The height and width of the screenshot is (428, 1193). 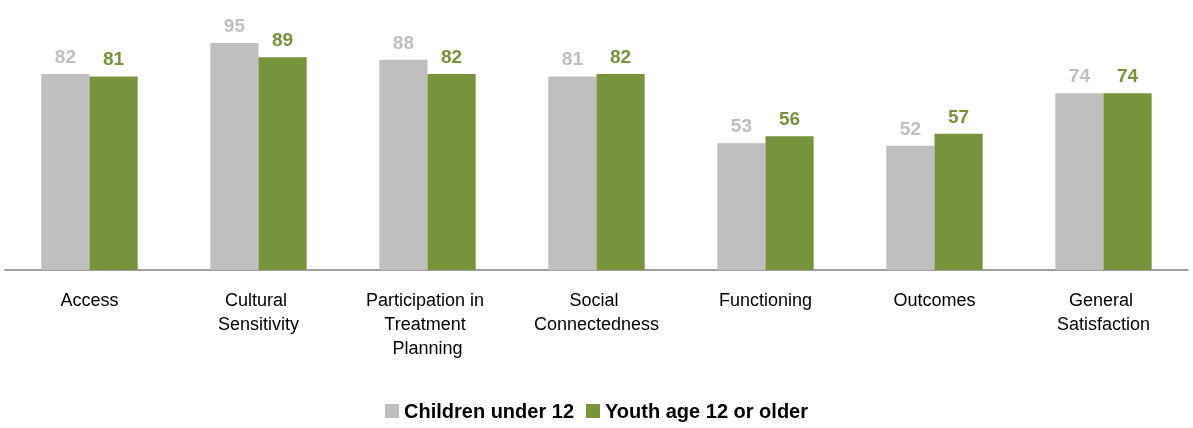 What do you see at coordinates (596, 312) in the screenshot?
I see `x-tick-label: Social Connectedness` at bounding box center [596, 312].